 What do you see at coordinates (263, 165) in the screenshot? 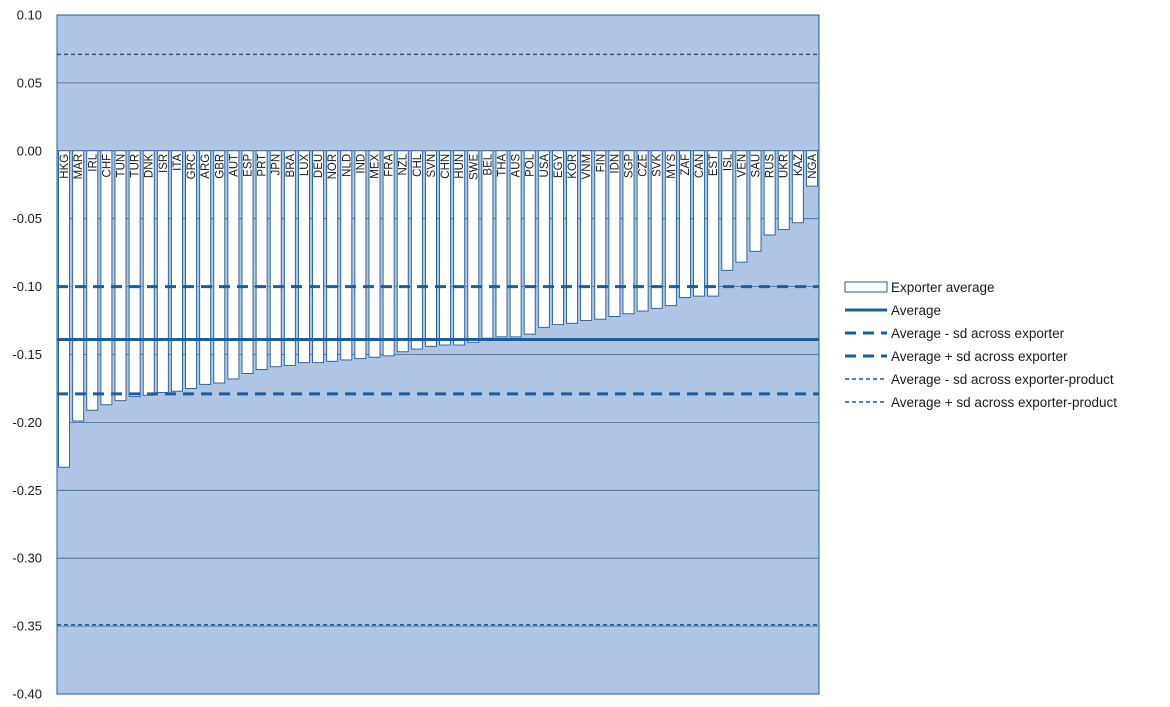
I see `category-label: PRT` at bounding box center [263, 165].